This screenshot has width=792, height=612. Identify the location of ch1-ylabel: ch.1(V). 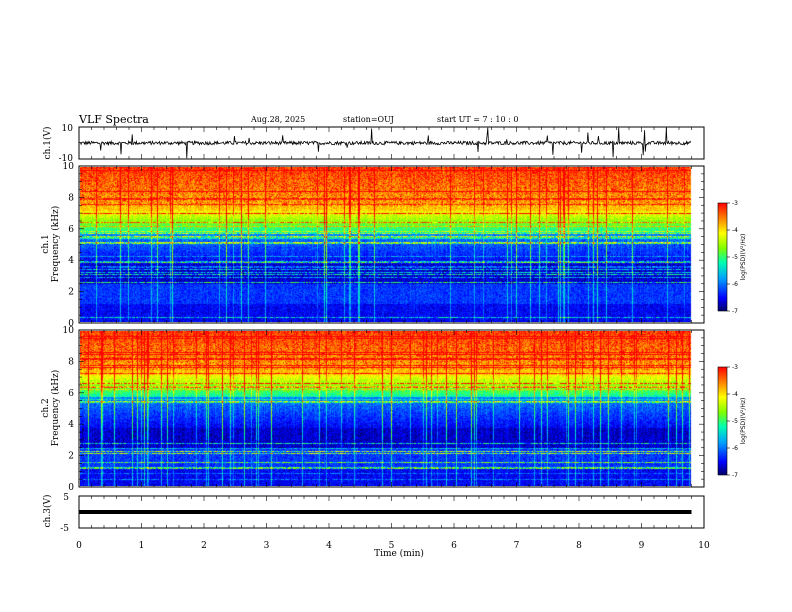
(47, 143).